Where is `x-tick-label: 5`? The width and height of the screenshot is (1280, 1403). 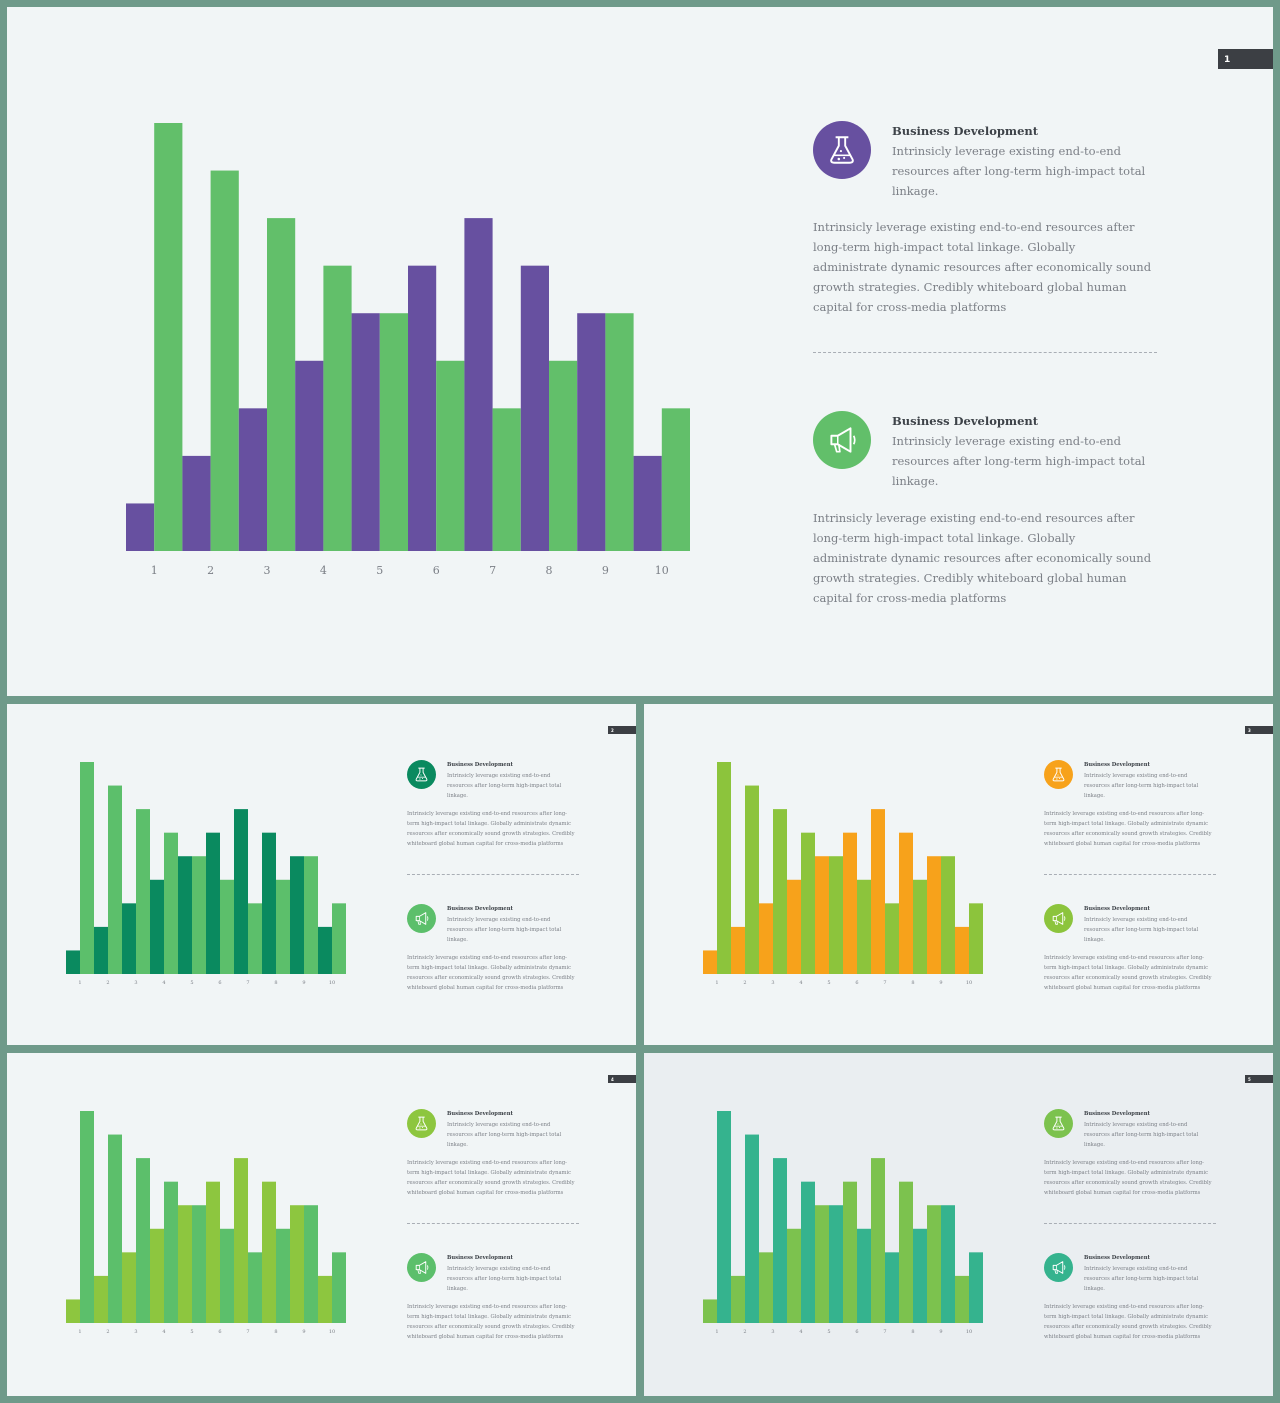
x-tick-label: 5 is located at coordinates (828, 1332).